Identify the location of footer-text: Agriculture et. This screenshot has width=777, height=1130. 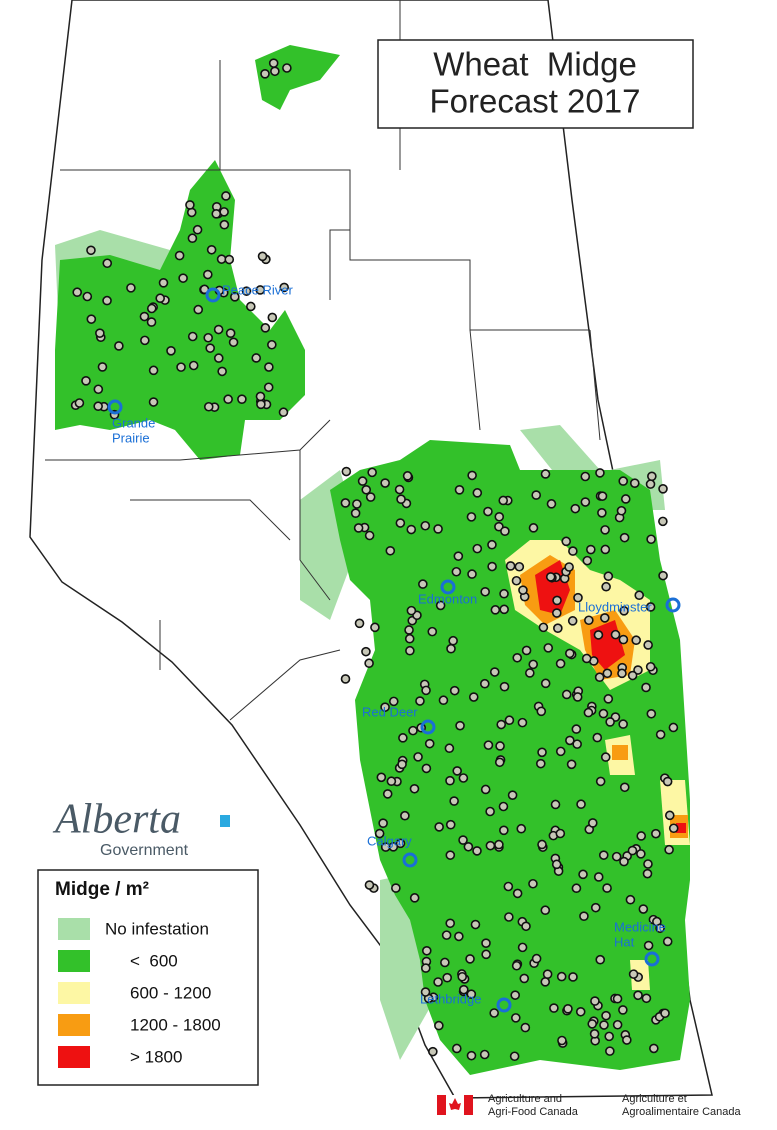
(654, 1099).